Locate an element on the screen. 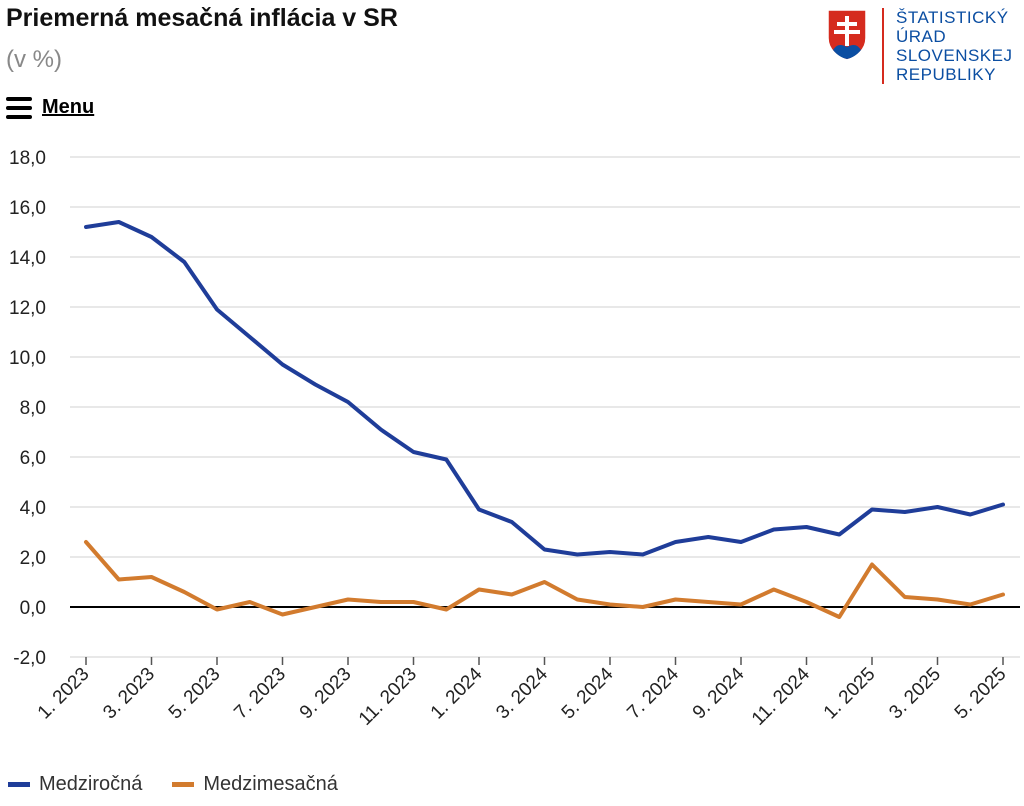  x-tick-label: 5. 2024 is located at coordinates (588, 693).